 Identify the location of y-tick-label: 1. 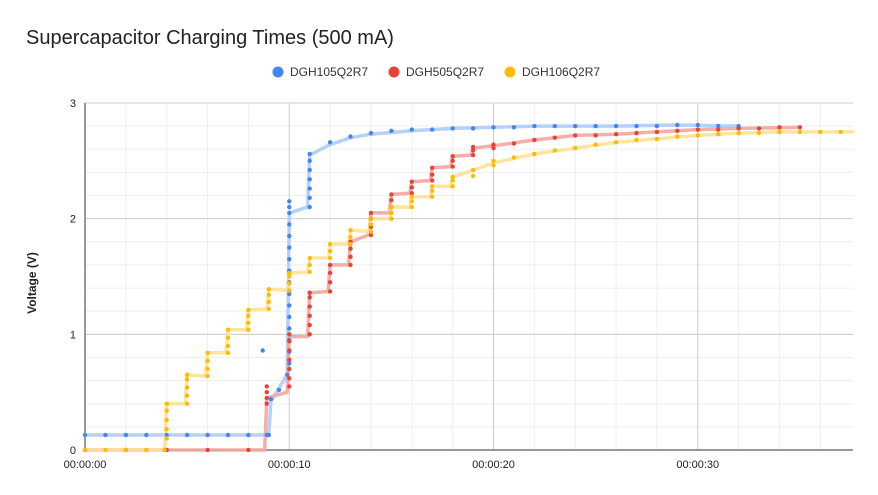
(73, 335).